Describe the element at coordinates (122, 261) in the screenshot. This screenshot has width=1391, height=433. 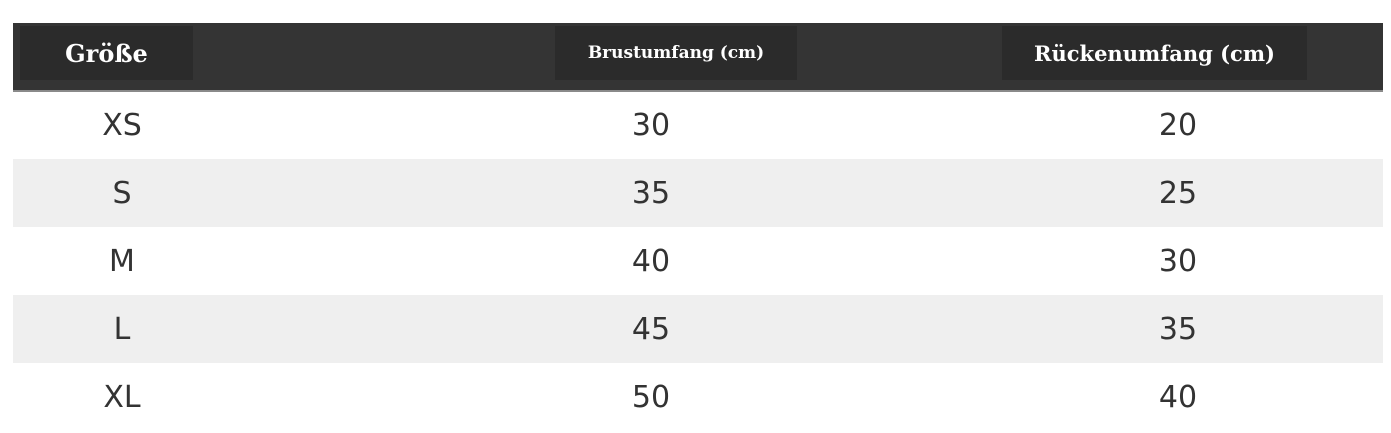
I see `size-cell: M` at that location.